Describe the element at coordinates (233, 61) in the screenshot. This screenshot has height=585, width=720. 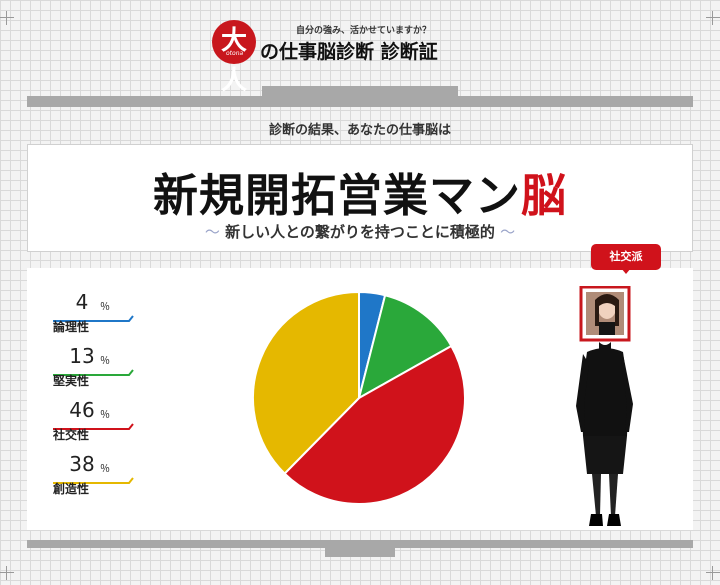
I see `logo-kanji: 大人` at that location.